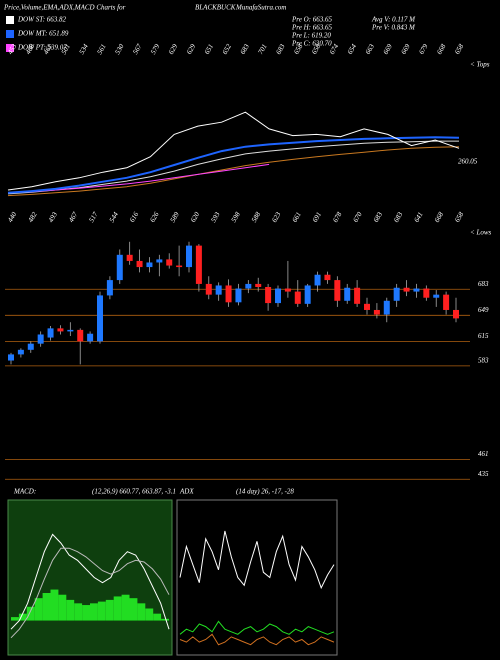  Describe the element at coordinates (483, 474) in the screenshot. I see `y-tick-label: 435` at that location.